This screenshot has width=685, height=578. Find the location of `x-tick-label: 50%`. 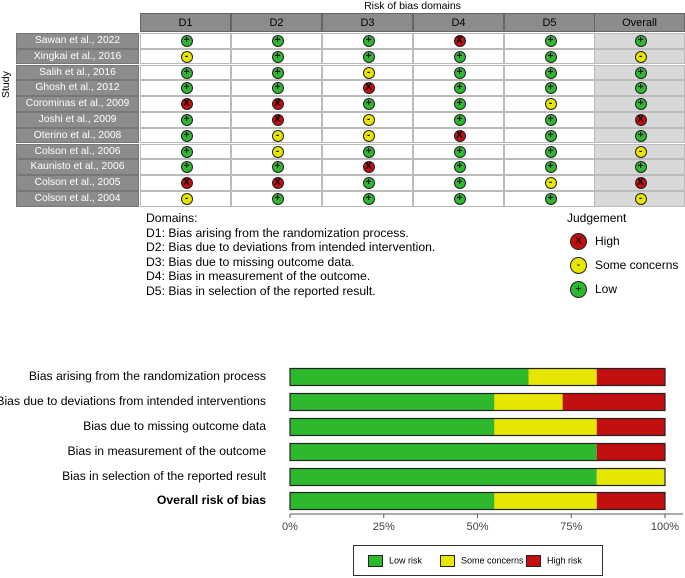

x-tick-label: 50% is located at coordinates (477, 527).